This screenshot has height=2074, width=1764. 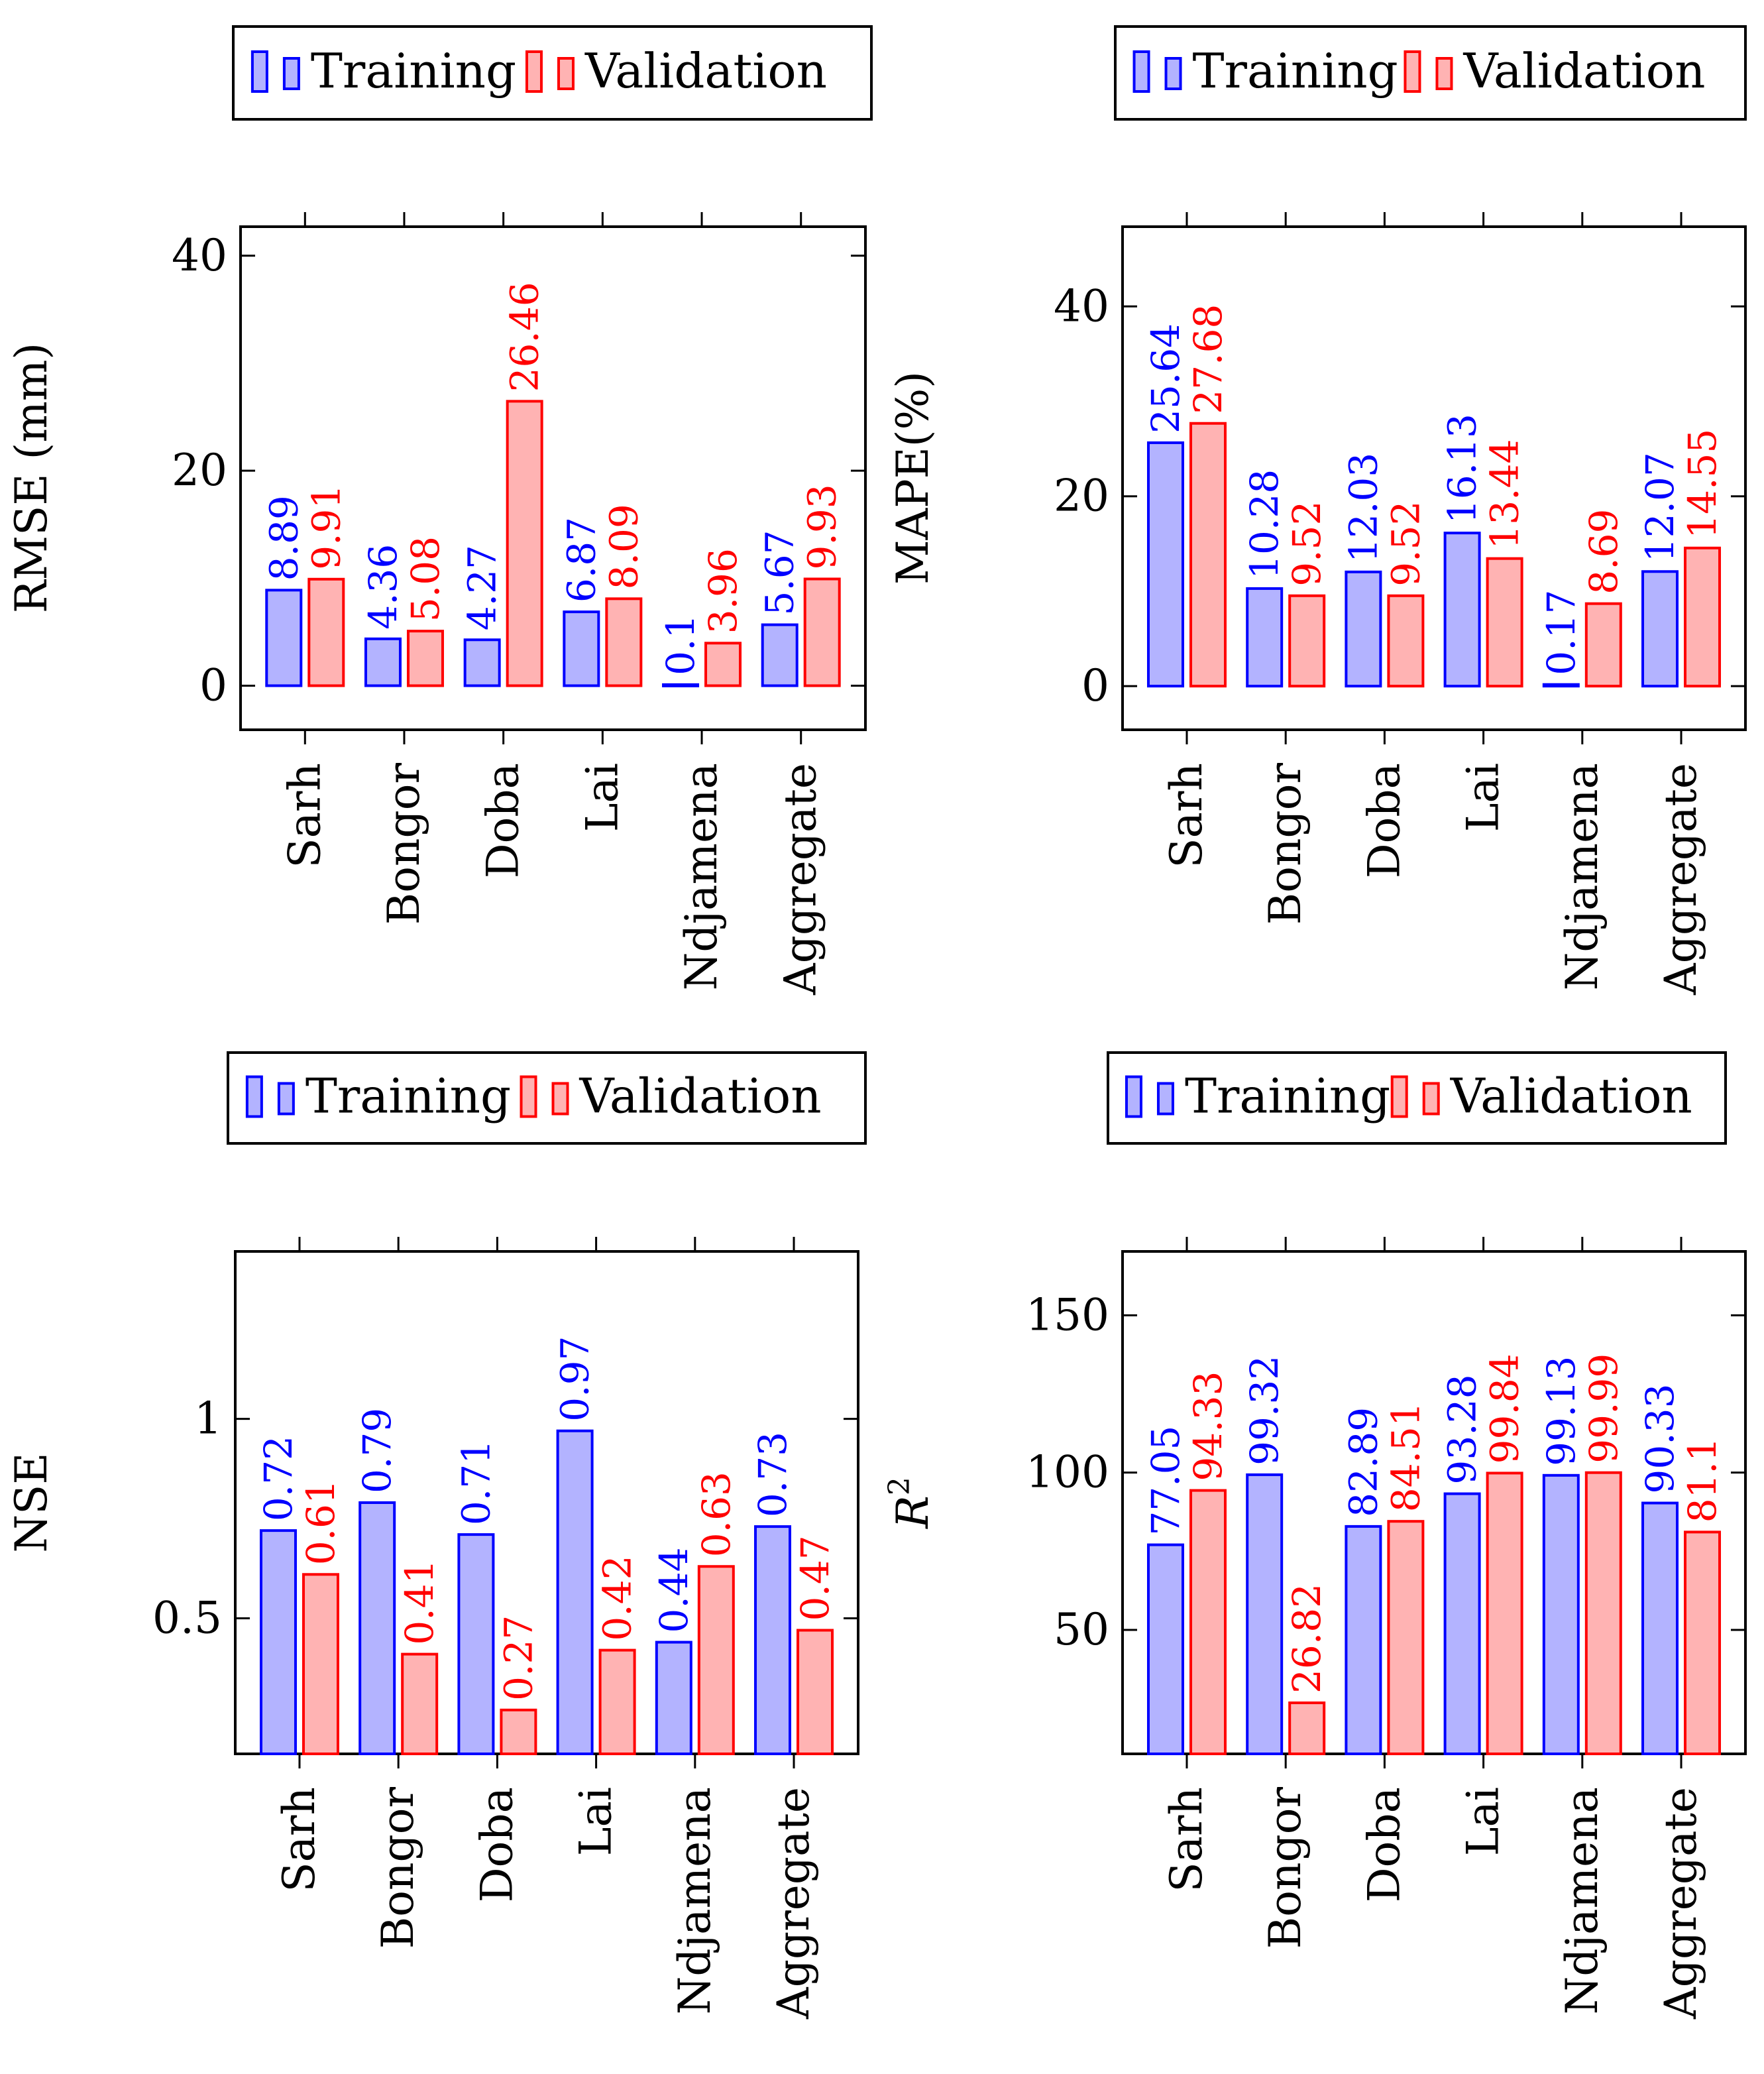 I want to click on x-tick-label: Aggregate, so click(x=800, y=879).